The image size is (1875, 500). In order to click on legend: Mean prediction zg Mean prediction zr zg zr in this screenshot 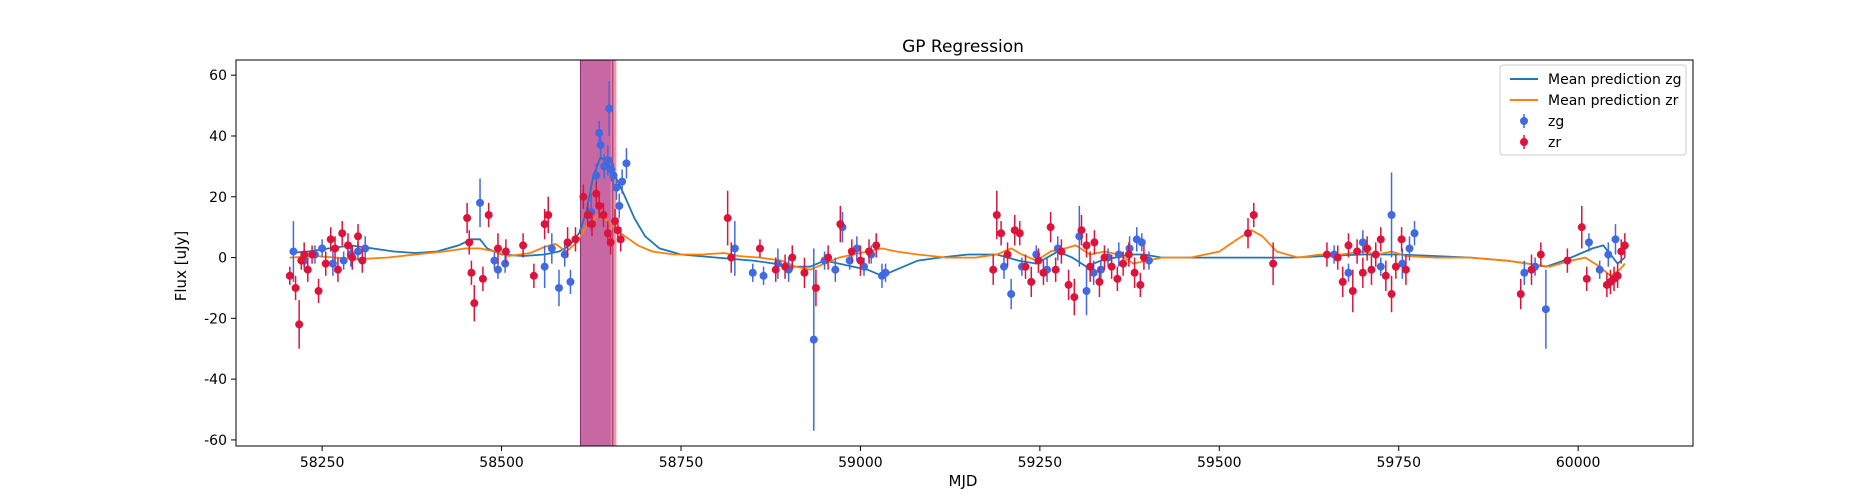, I will do `click(1593, 110)`.